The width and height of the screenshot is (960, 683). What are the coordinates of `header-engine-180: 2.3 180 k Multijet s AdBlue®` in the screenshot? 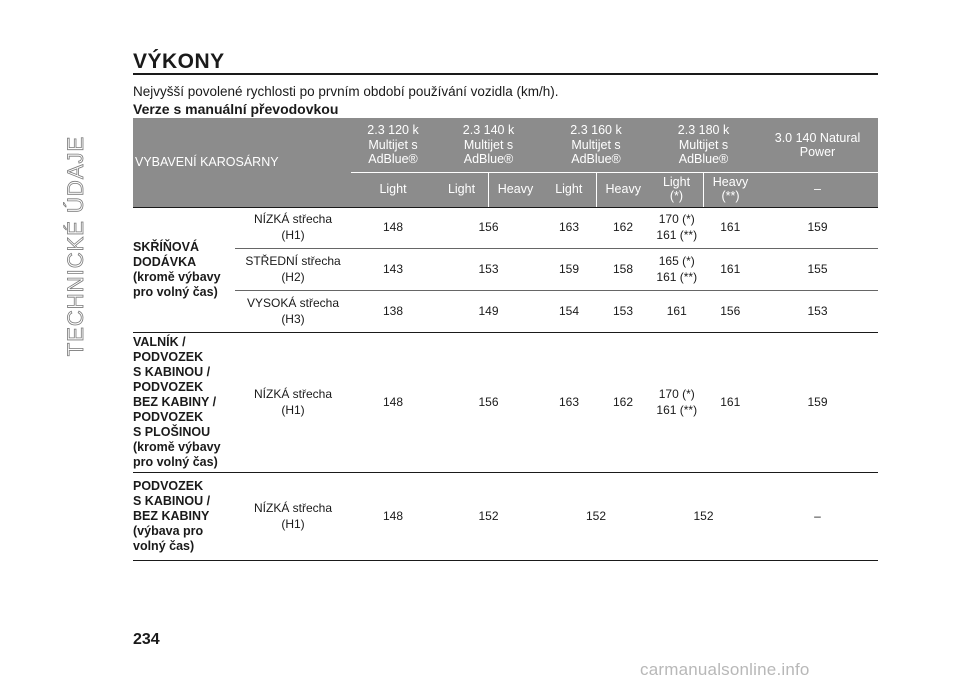 It's located at (703, 145).